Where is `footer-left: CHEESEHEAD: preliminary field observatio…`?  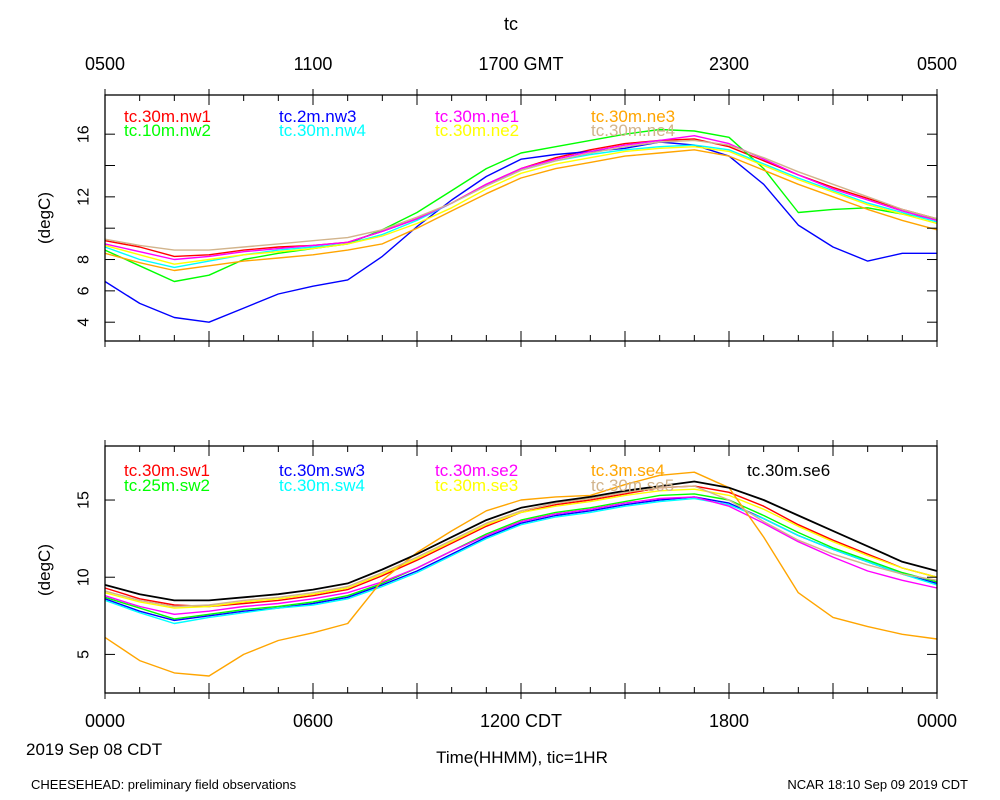 footer-left: CHEESEHEAD: preliminary field observatio… is located at coordinates (164, 784).